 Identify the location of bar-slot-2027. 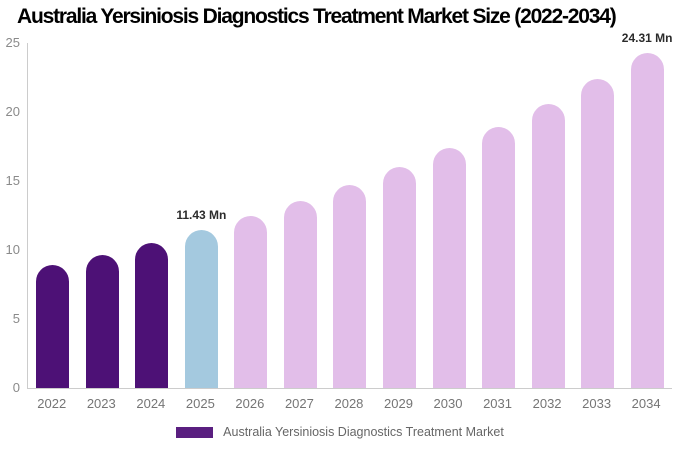
(301, 294).